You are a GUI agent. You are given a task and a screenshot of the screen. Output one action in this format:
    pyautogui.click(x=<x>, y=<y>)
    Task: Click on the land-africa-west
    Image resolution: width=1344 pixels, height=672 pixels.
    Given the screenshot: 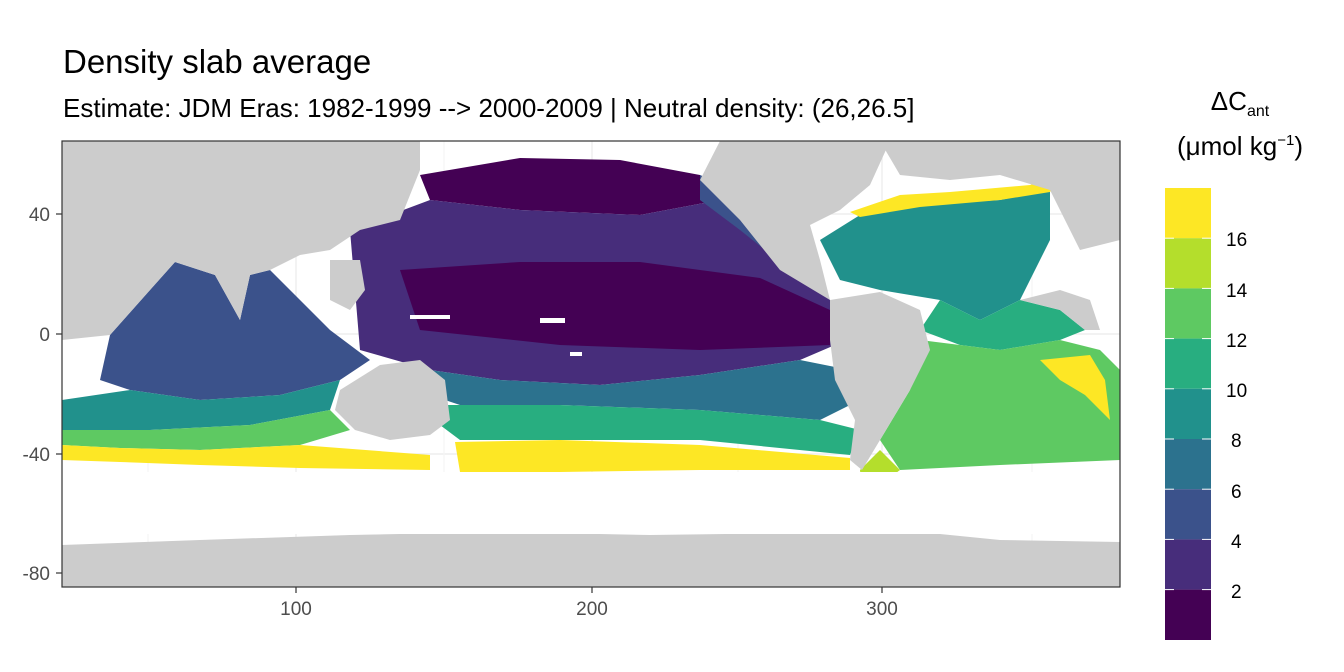 What is the action you would take?
    pyautogui.click(x=1060, y=310)
    